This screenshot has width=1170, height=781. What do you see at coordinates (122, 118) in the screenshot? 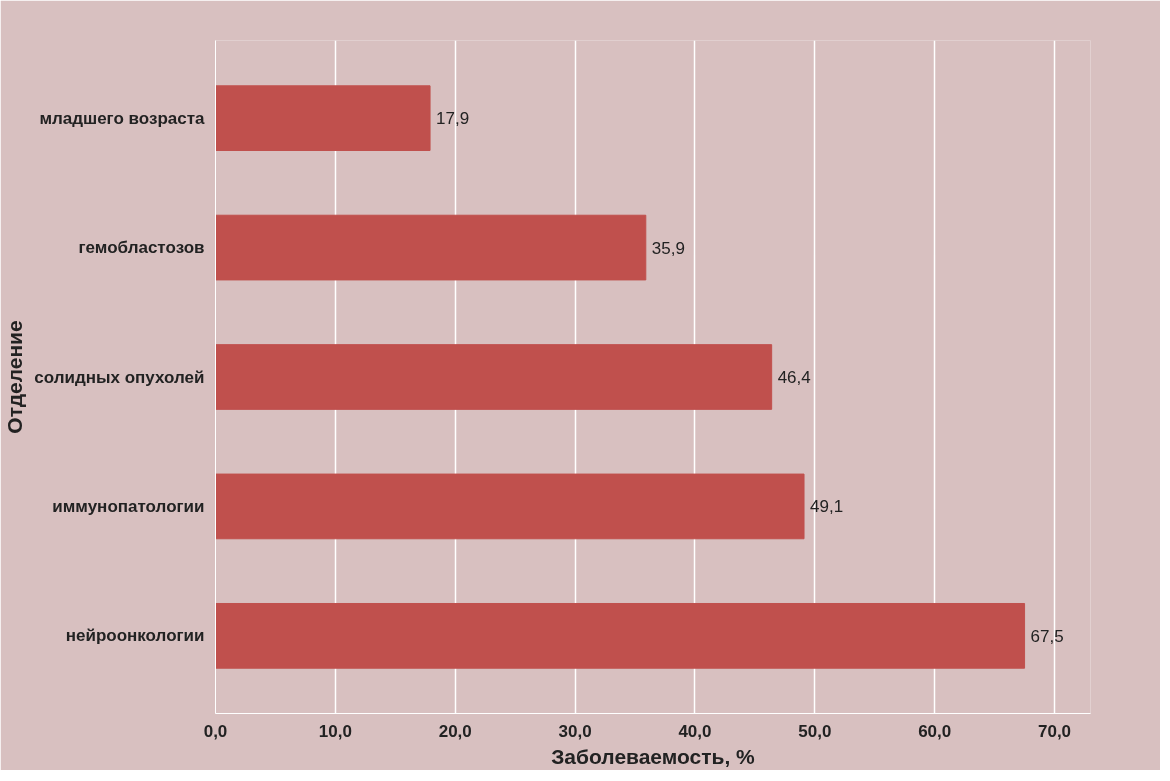
I see `y-tick-label: младшего возраста` at bounding box center [122, 118].